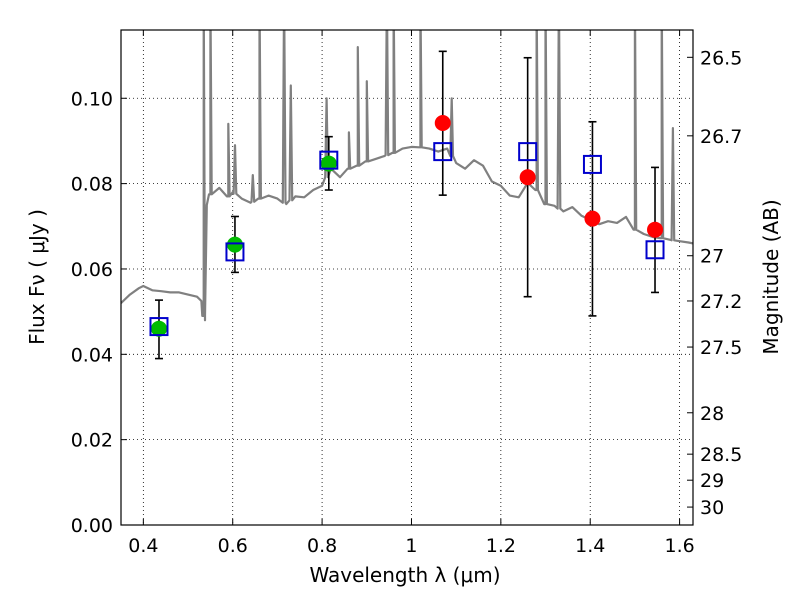 This screenshot has width=800, height=600. Describe the element at coordinates (404, 575) in the screenshot. I see `x-axis-label: Wavelength λ (μm)` at that location.